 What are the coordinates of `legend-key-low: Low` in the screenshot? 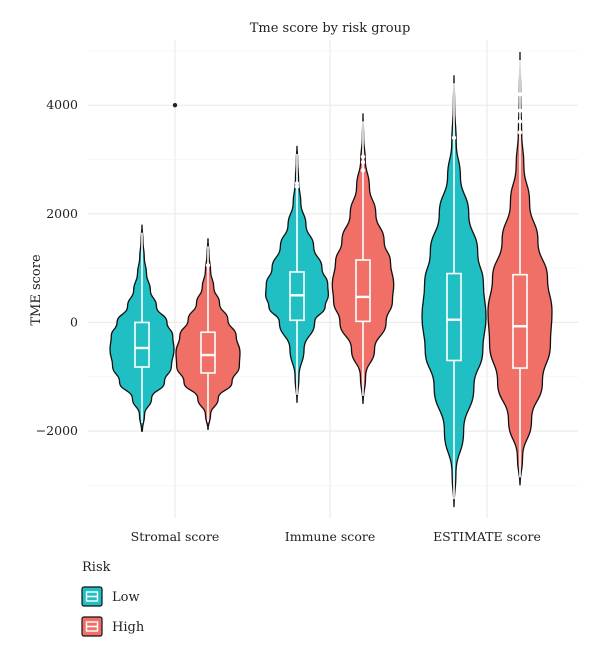 It's located at (110, 596).